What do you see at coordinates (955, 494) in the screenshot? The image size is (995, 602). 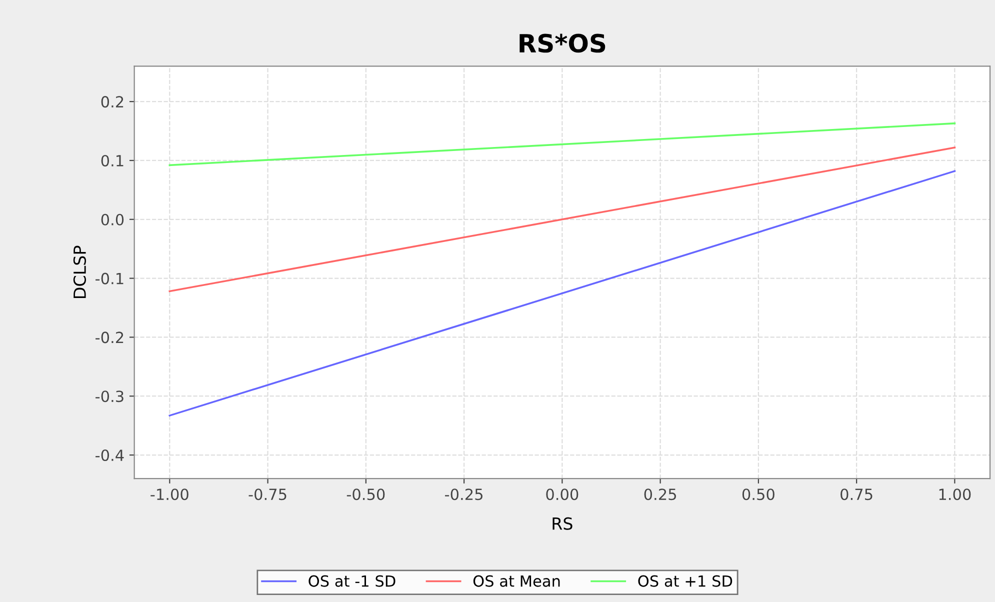 I see `x-tick-label: 1.00` at bounding box center [955, 494].